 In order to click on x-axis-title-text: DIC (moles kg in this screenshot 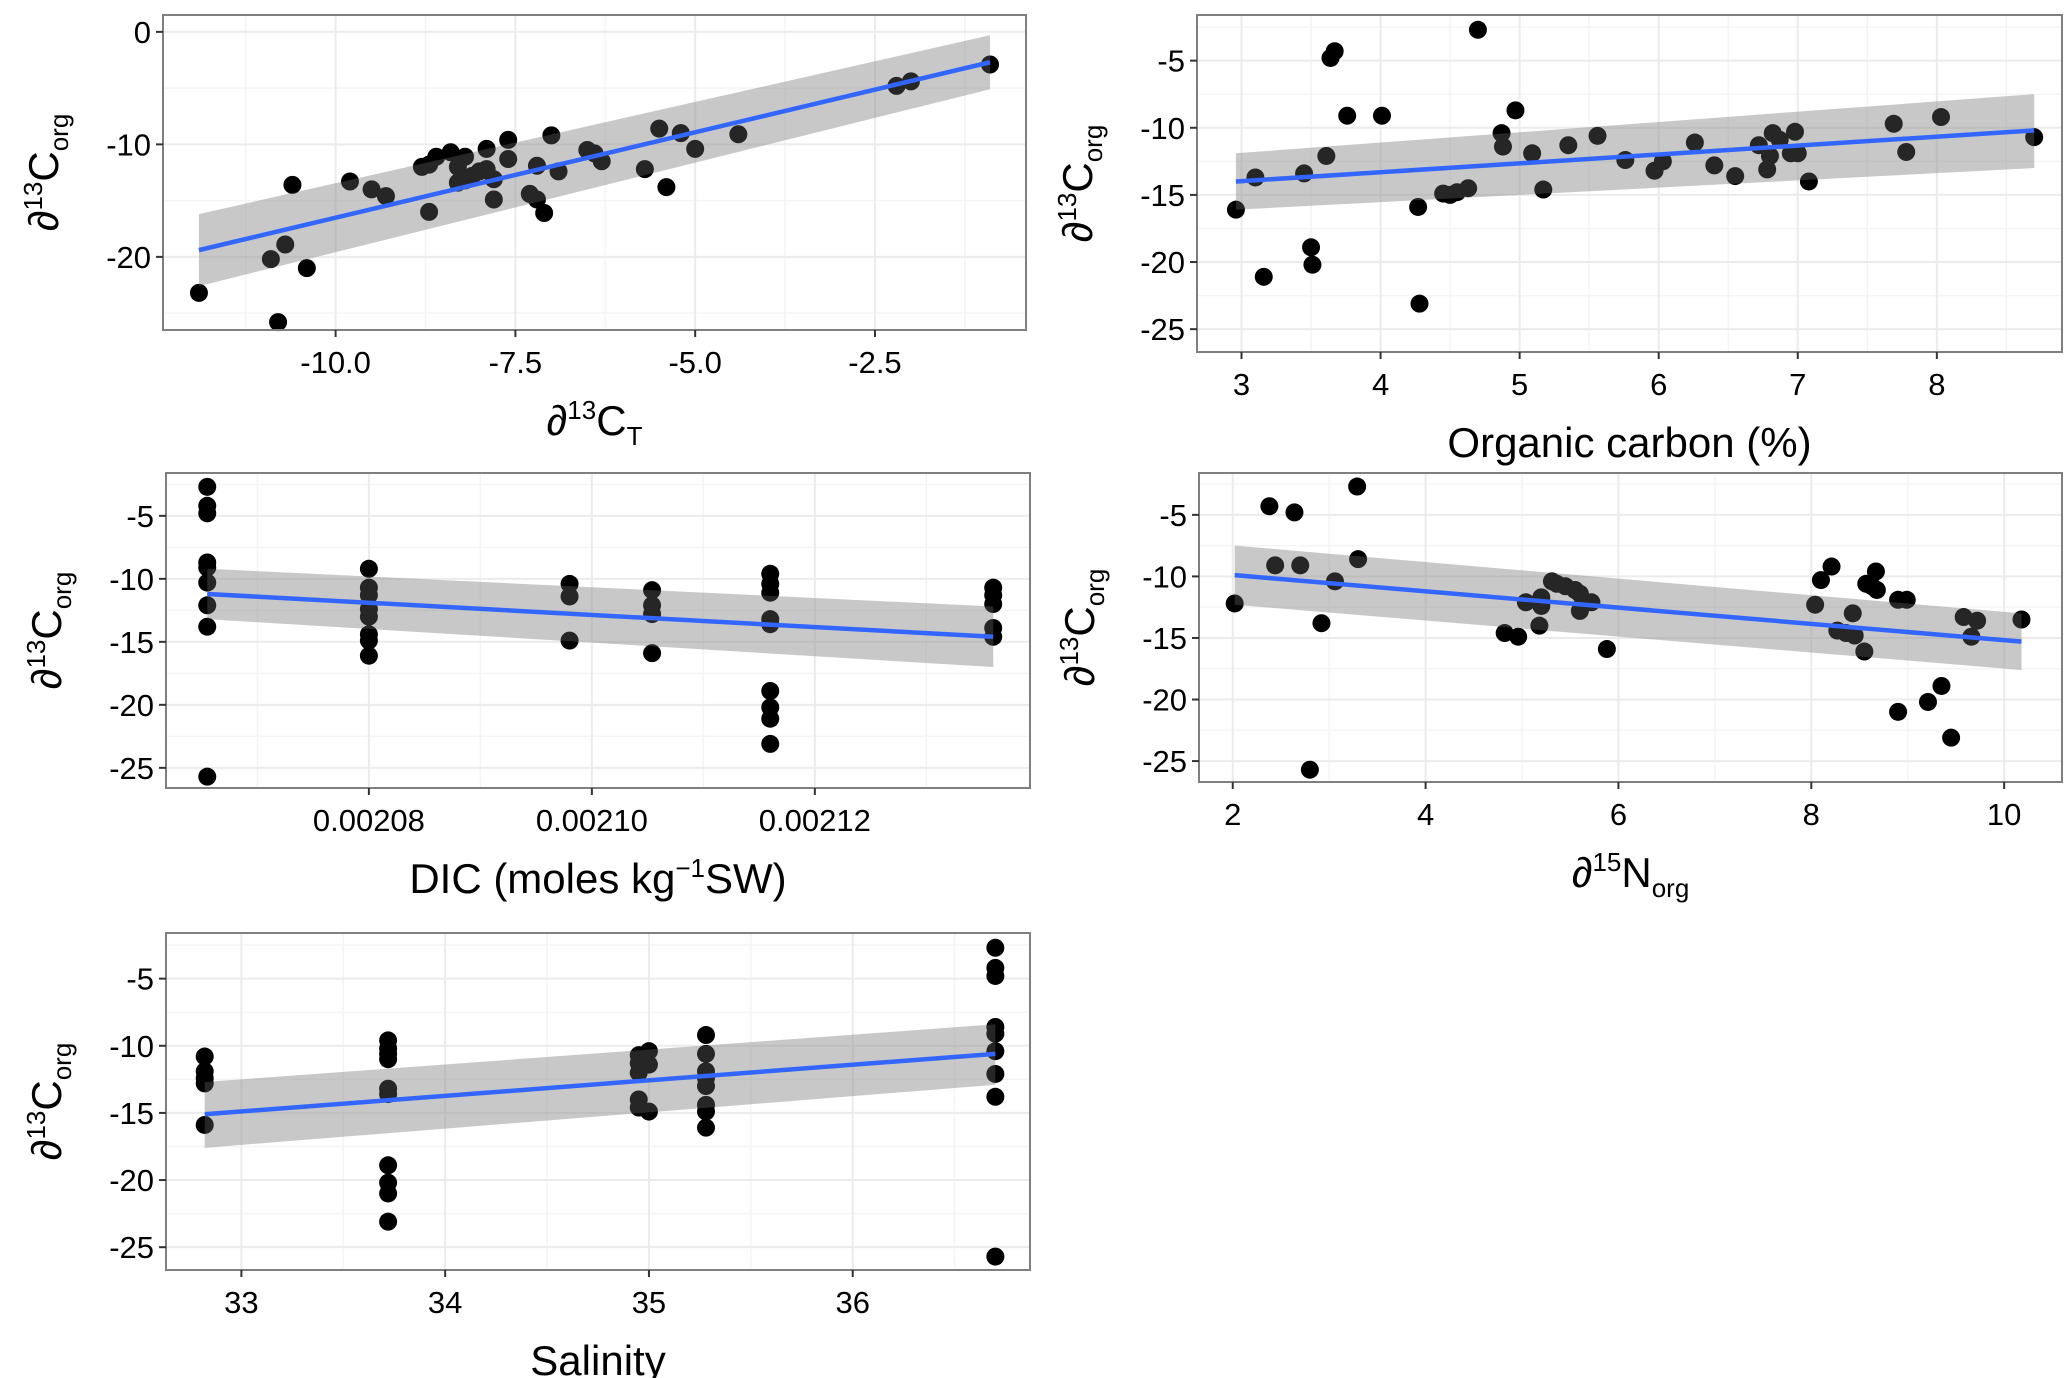, I will do `click(542, 878)`.